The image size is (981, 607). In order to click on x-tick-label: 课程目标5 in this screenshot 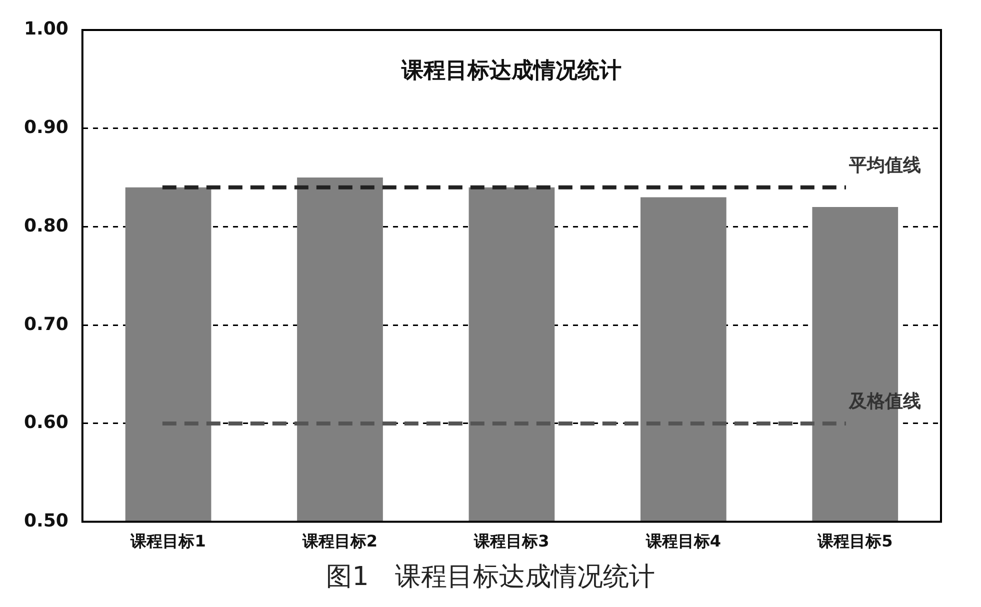, I will do `click(854, 541)`.